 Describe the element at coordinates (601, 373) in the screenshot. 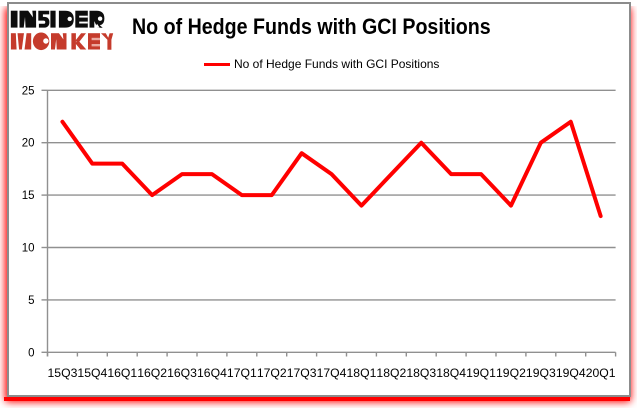

I see `svg-text: 20Q1` at that location.